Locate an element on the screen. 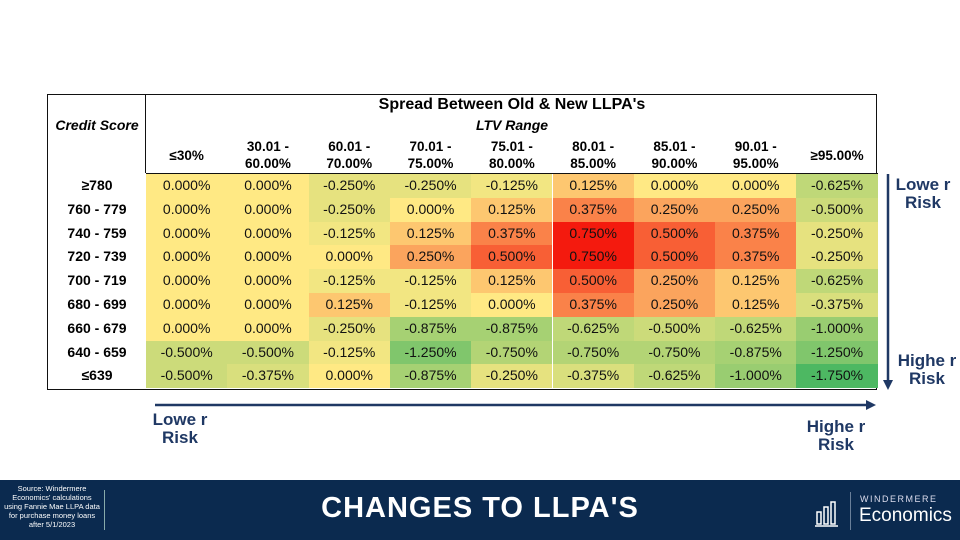 The height and width of the screenshot is (540, 960). row-axis-label: Credit Score is located at coordinates (97, 125).